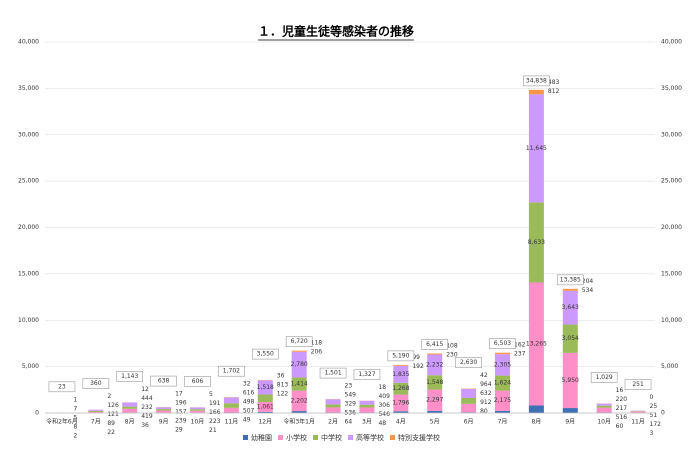 The image size is (700, 467). What do you see at coordinates (671, 227) in the screenshot?
I see `y2-tick-label: 20,000` at bounding box center [671, 227].